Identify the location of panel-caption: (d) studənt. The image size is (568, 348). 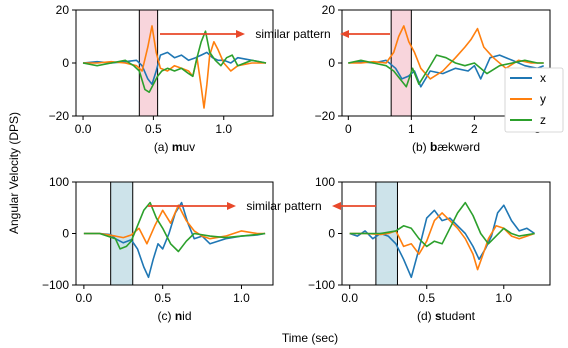
(446, 316).